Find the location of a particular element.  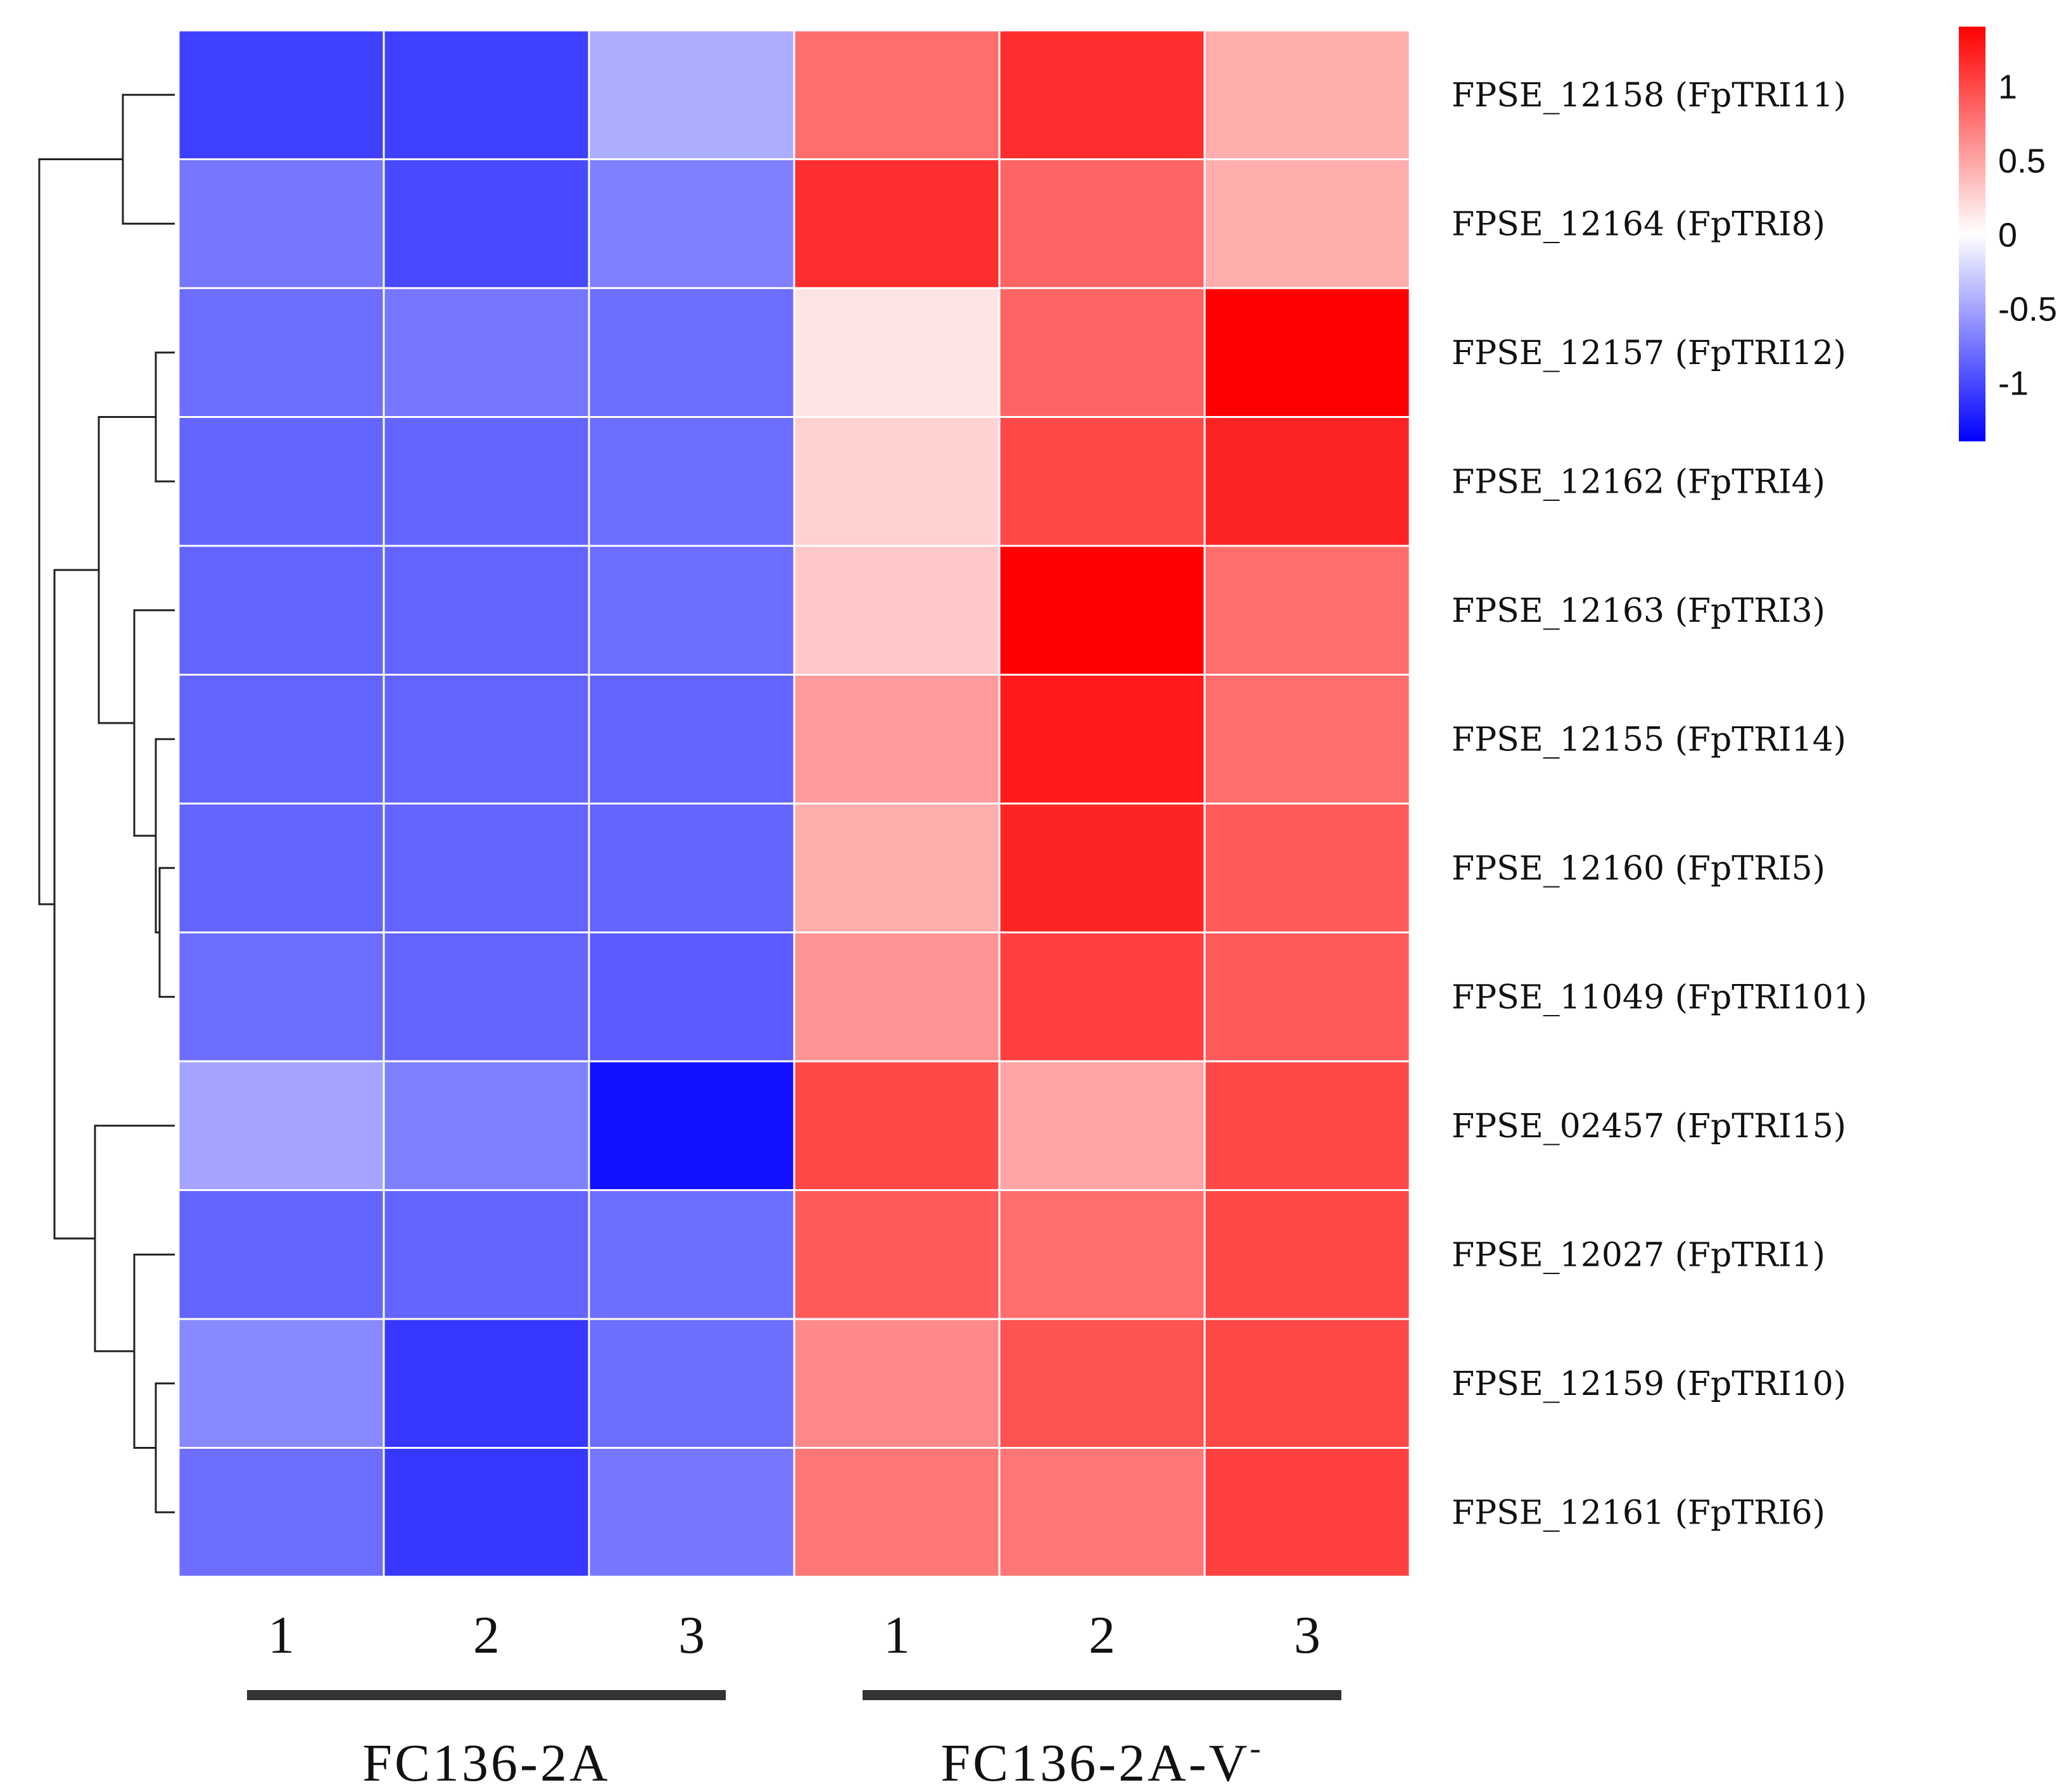

legend-tick-label: -1 is located at coordinates (2013, 383).